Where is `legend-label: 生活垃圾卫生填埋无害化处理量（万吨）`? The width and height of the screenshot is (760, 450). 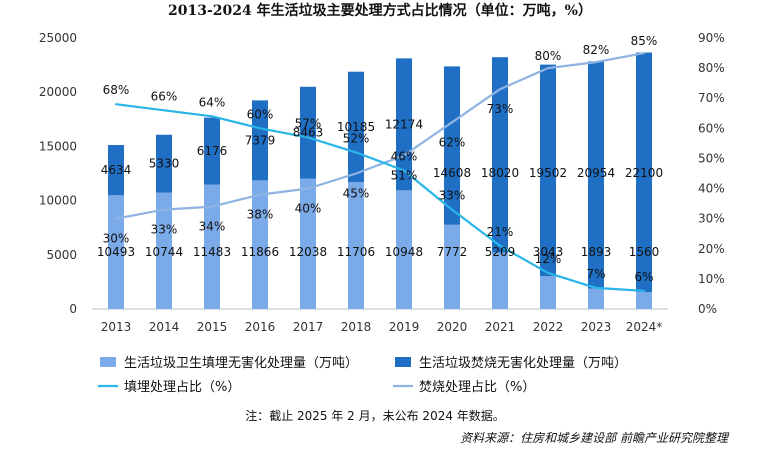 legend-label: 生活垃圾卫生填埋无害化处理量（万吨） is located at coordinates (241, 363).